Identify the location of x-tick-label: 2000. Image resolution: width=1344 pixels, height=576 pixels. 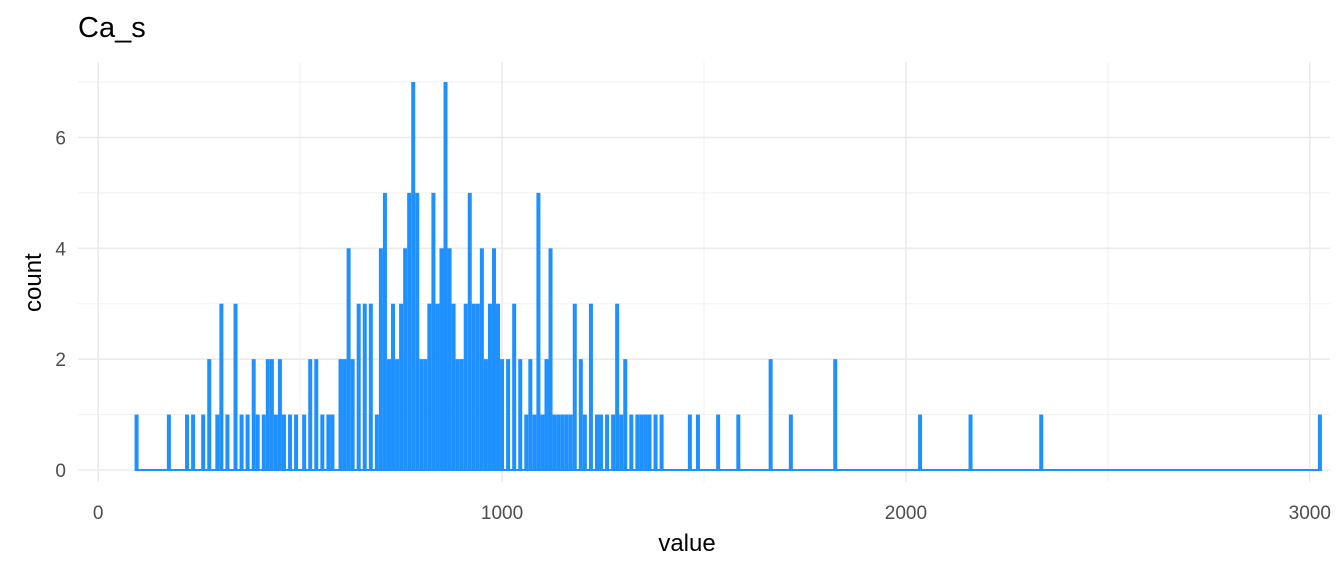
(906, 513).